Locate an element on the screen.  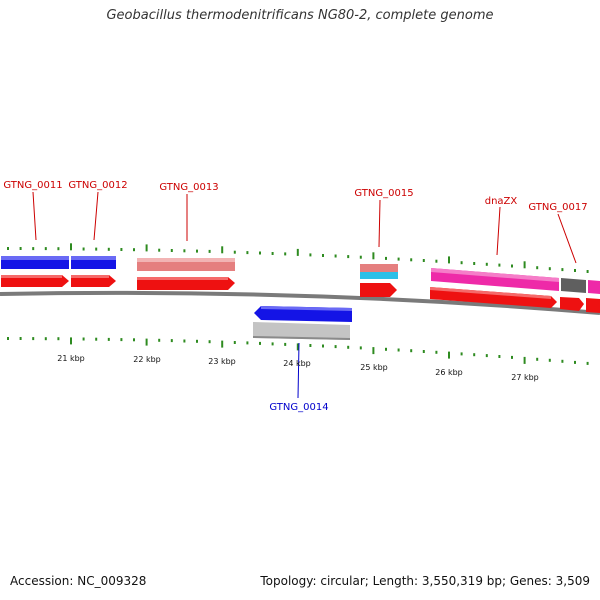
label-gtng-0013: GTNG_0013 is located at coordinates (188, 187).